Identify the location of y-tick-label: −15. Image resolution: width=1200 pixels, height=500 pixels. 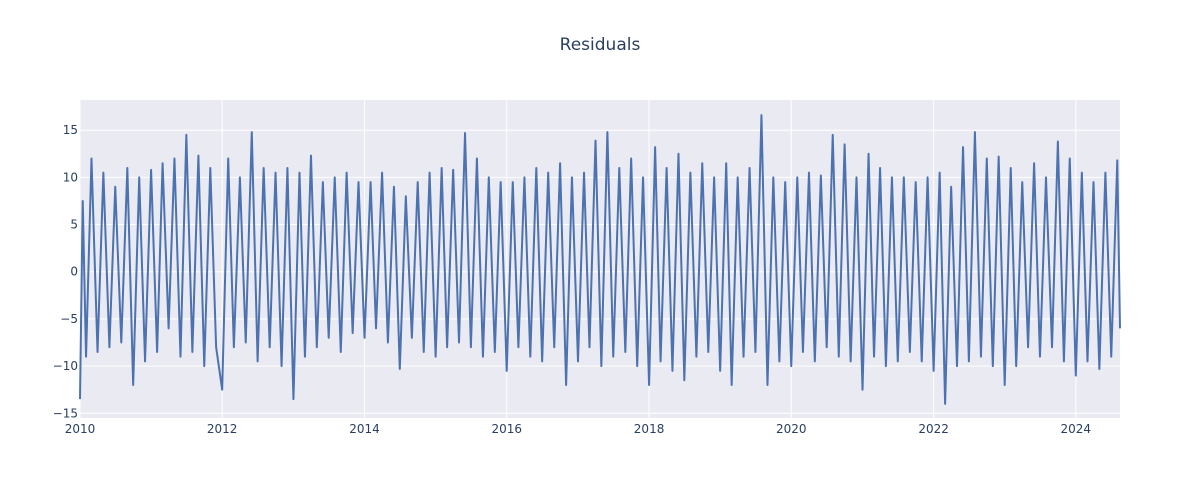
(65, 413).